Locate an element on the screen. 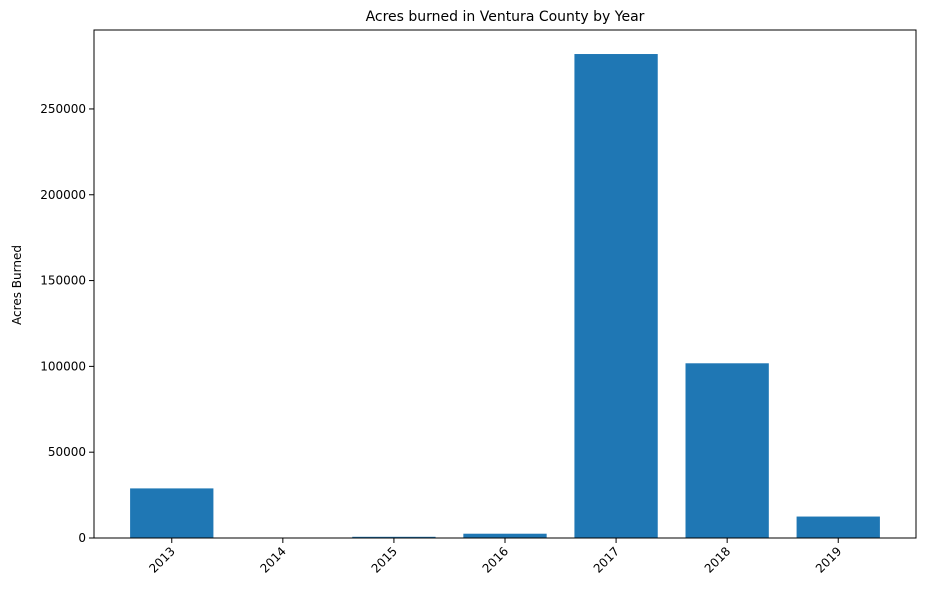  y-axis-ticks: 0 50000 100000 150000 200000 250000 is located at coordinates (67, 323).